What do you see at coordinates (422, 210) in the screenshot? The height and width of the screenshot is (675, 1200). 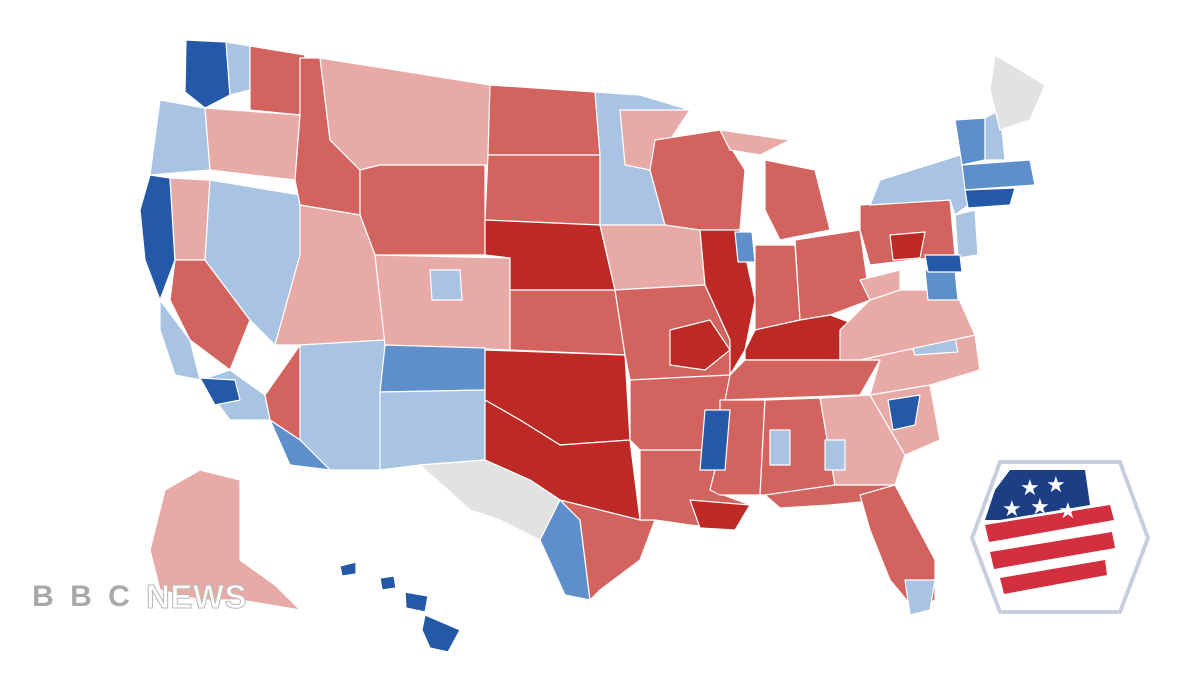 I see `district-wy` at bounding box center [422, 210].